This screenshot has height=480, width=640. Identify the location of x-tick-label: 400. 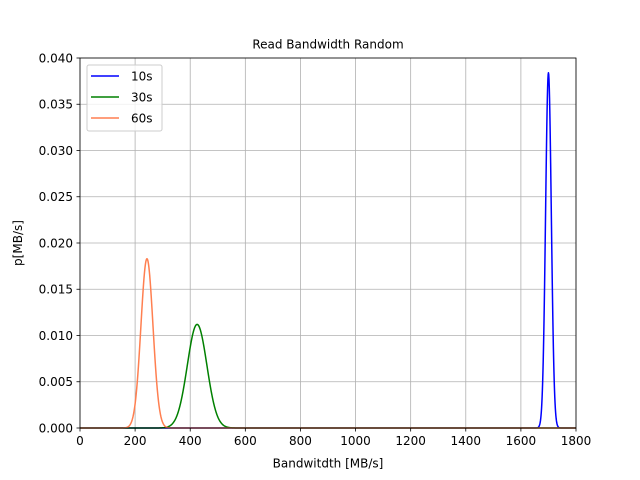
(190, 441).